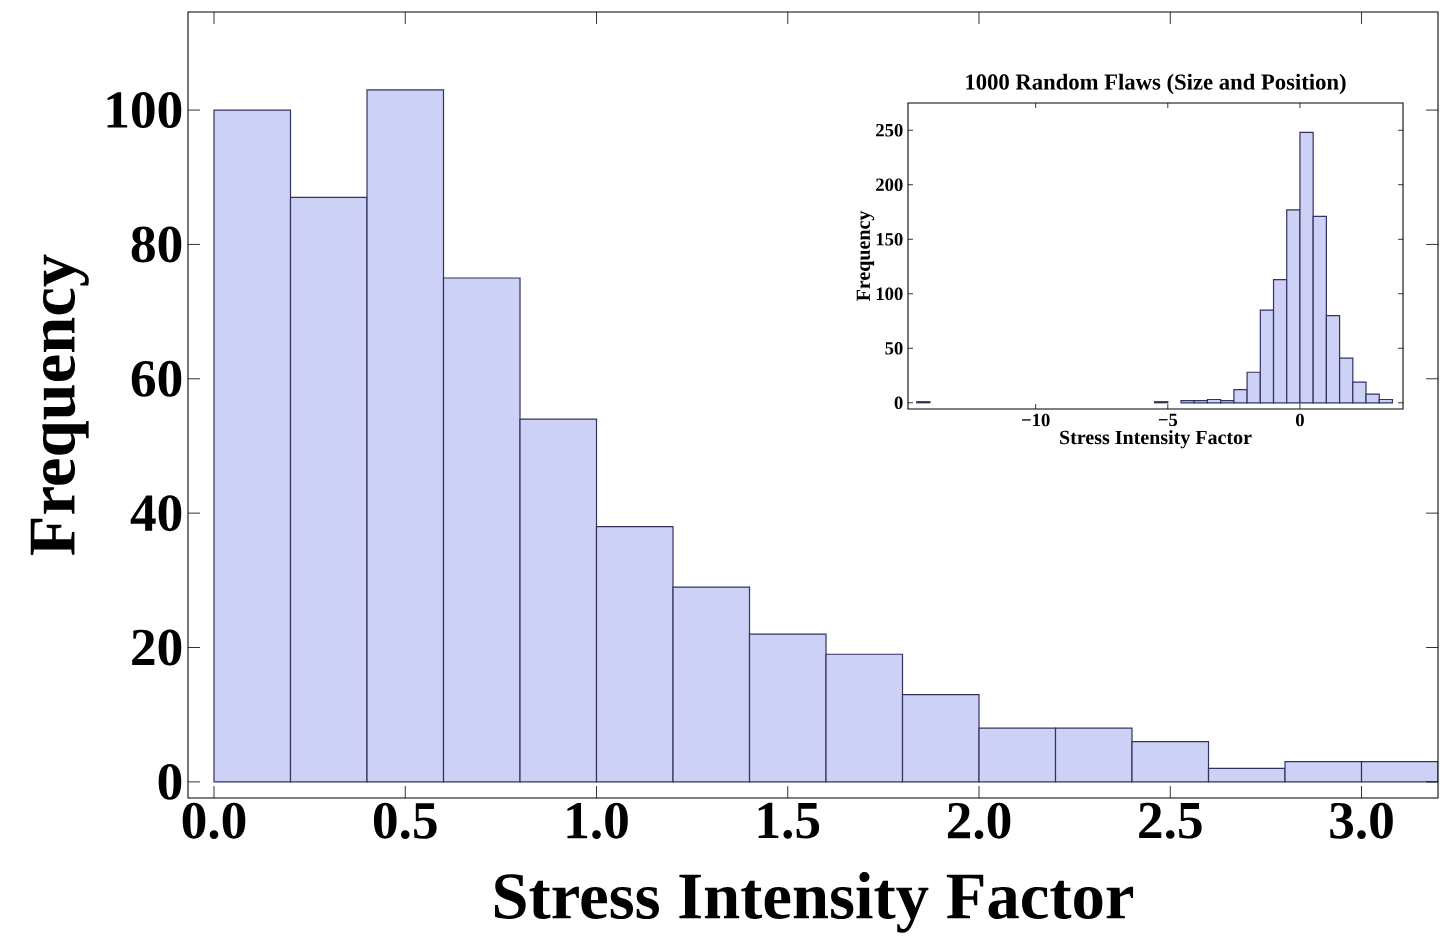 This screenshot has height=938, width=1448. Describe the element at coordinates (1299, 420) in the screenshot. I see `x-tick-label: 0` at that location.